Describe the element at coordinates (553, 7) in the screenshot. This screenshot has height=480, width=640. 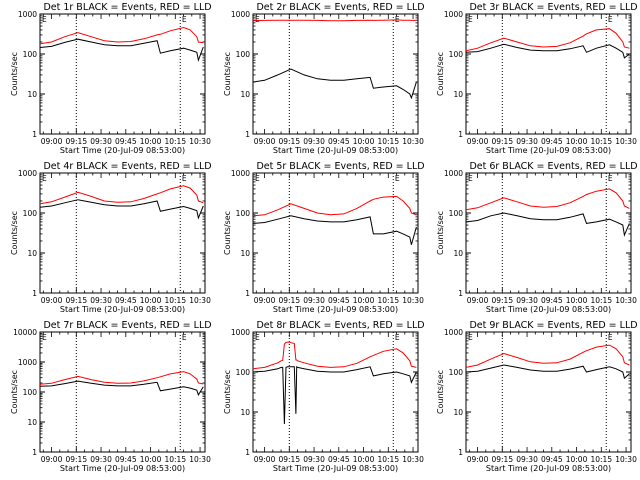
I see `panel-title: Det 3r BLACK = Events, RED = LLD` at that location.